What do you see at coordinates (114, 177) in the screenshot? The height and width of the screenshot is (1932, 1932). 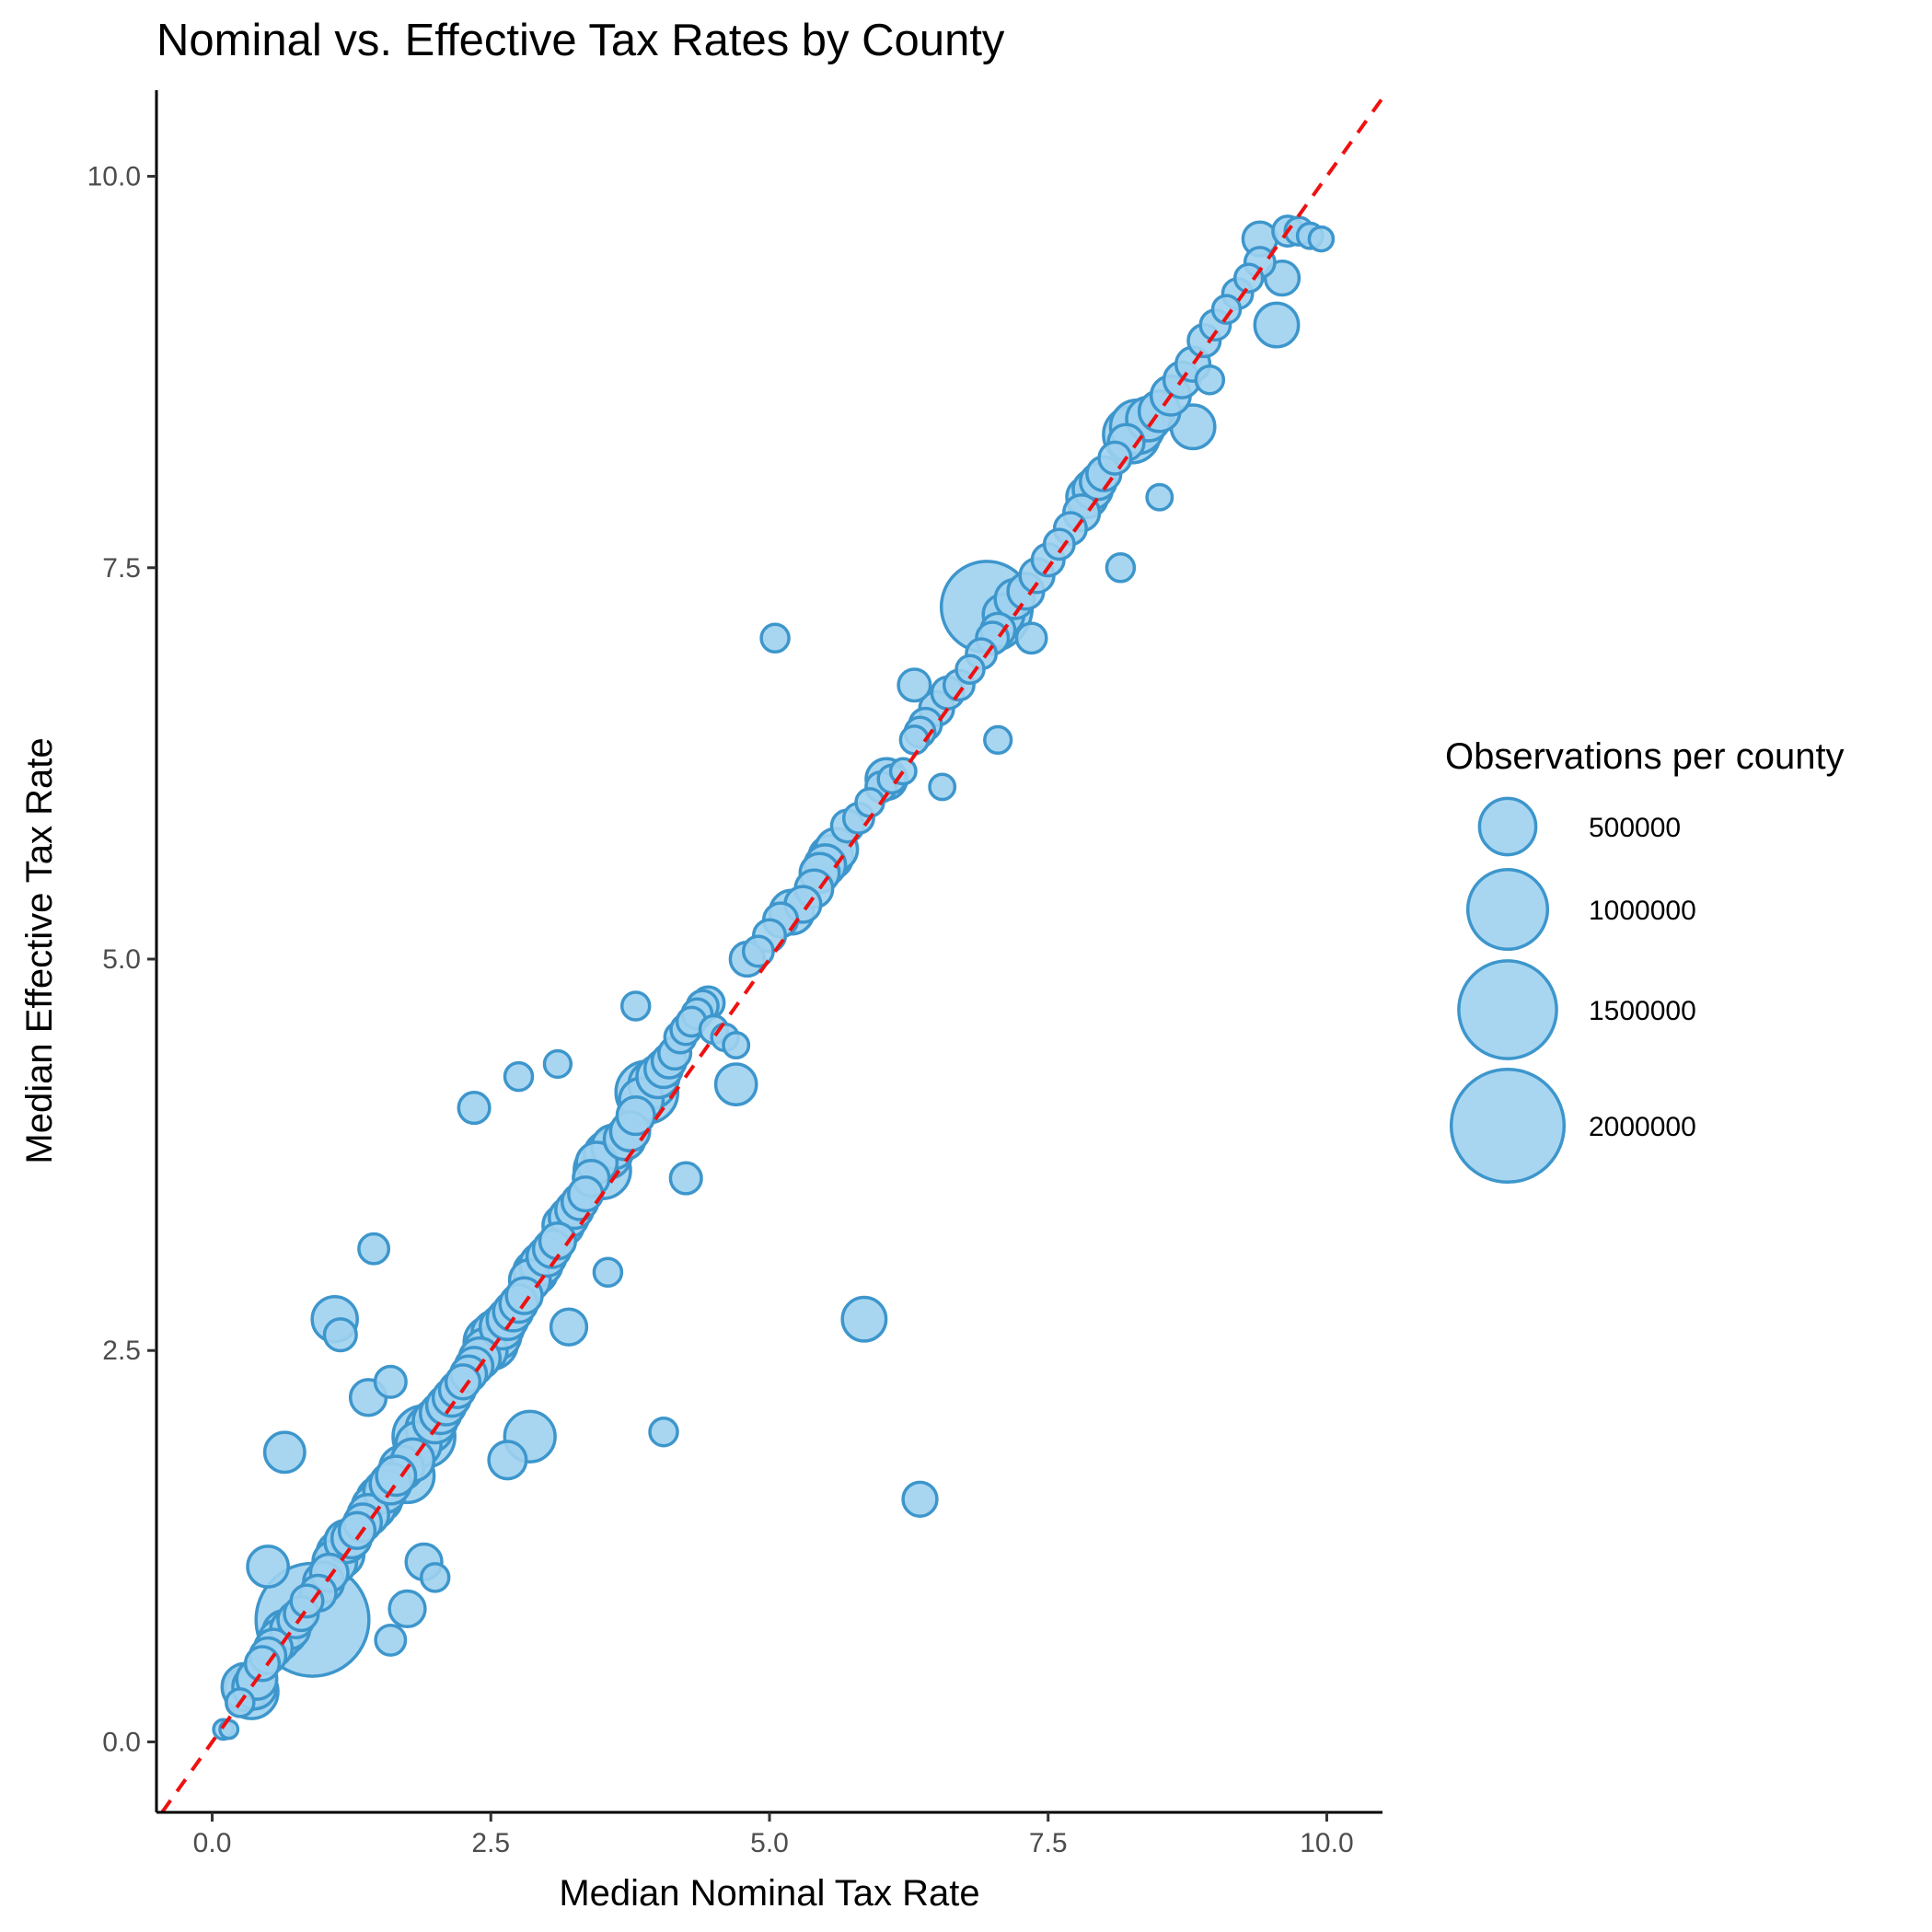 I see `y-tick-label: 10.0` at bounding box center [114, 177].